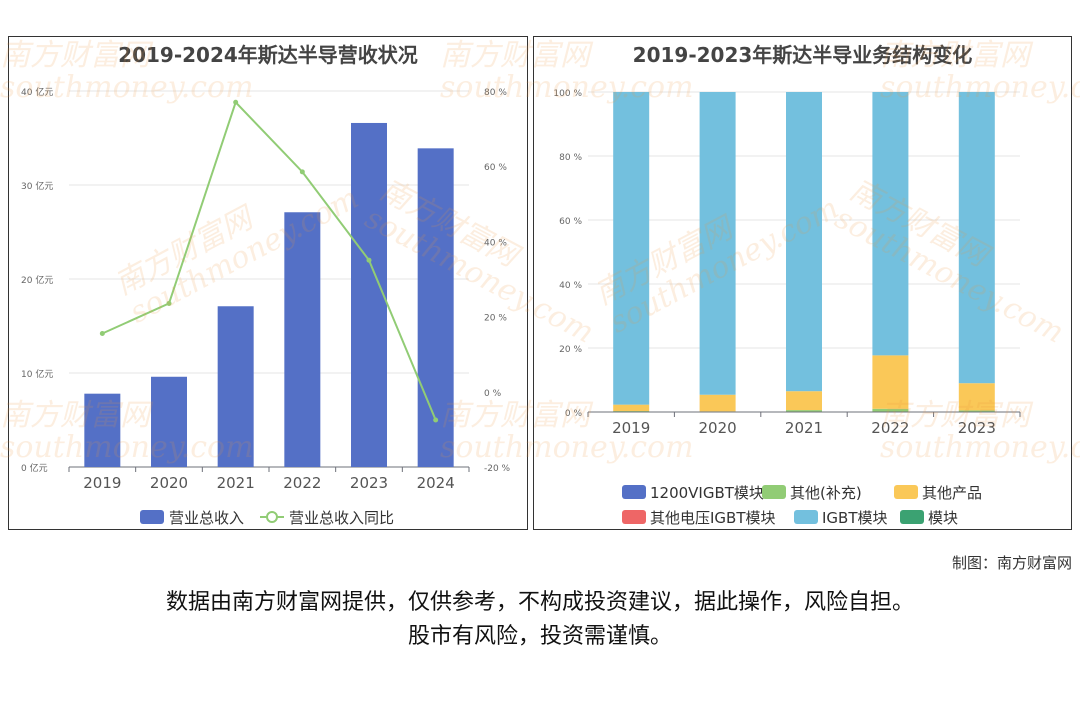  What do you see at coordinates (37, 280) in the screenshot?
I see `left-axis-tick-label: 20 亿元` at bounding box center [37, 280].